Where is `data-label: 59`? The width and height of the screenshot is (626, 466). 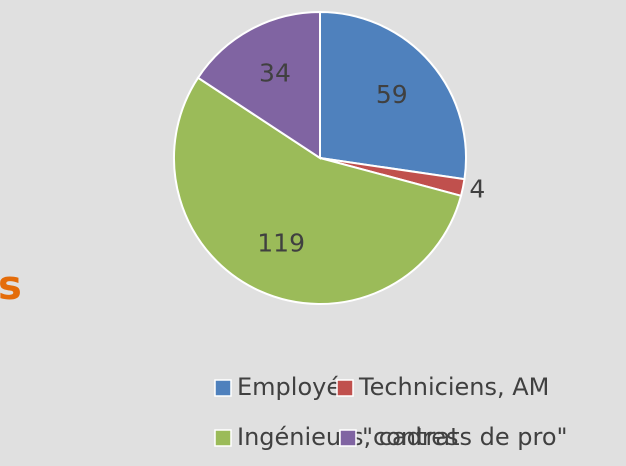
data-label: 59 is located at coordinates (392, 94).